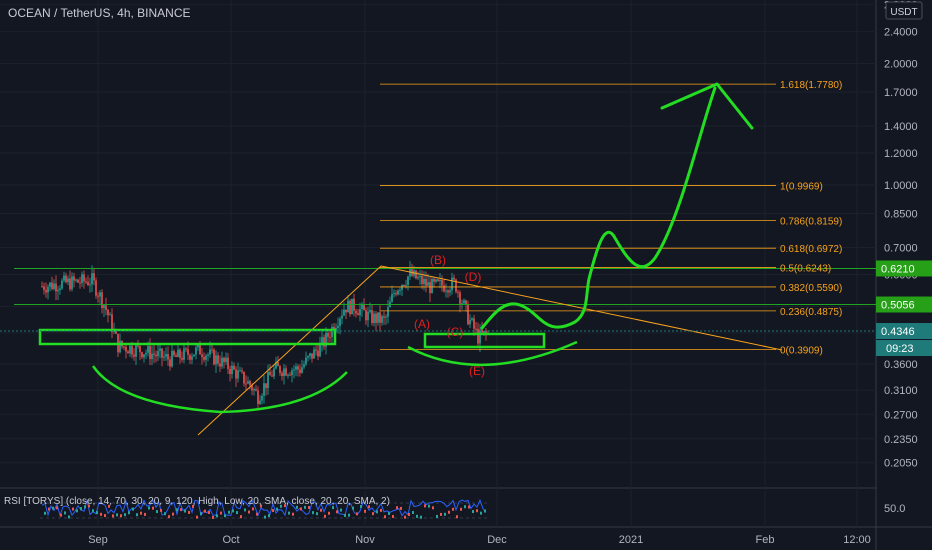 This screenshot has height=550, width=932. What do you see at coordinates (904, 268) in the screenshot?
I see `price-label-box` at bounding box center [904, 268].